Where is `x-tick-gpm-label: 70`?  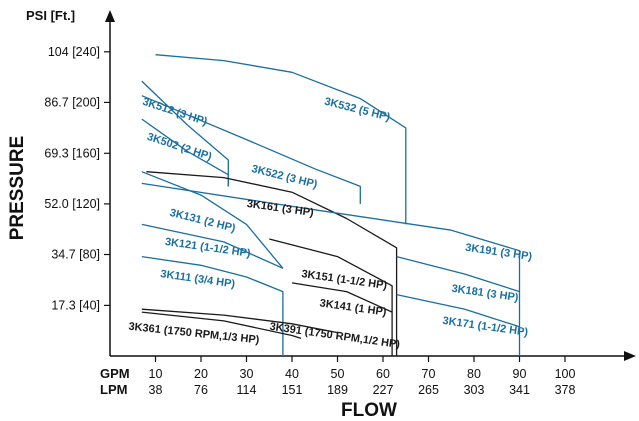
x-tick-gpm-label: 70 is located at coordinates (429, 374).